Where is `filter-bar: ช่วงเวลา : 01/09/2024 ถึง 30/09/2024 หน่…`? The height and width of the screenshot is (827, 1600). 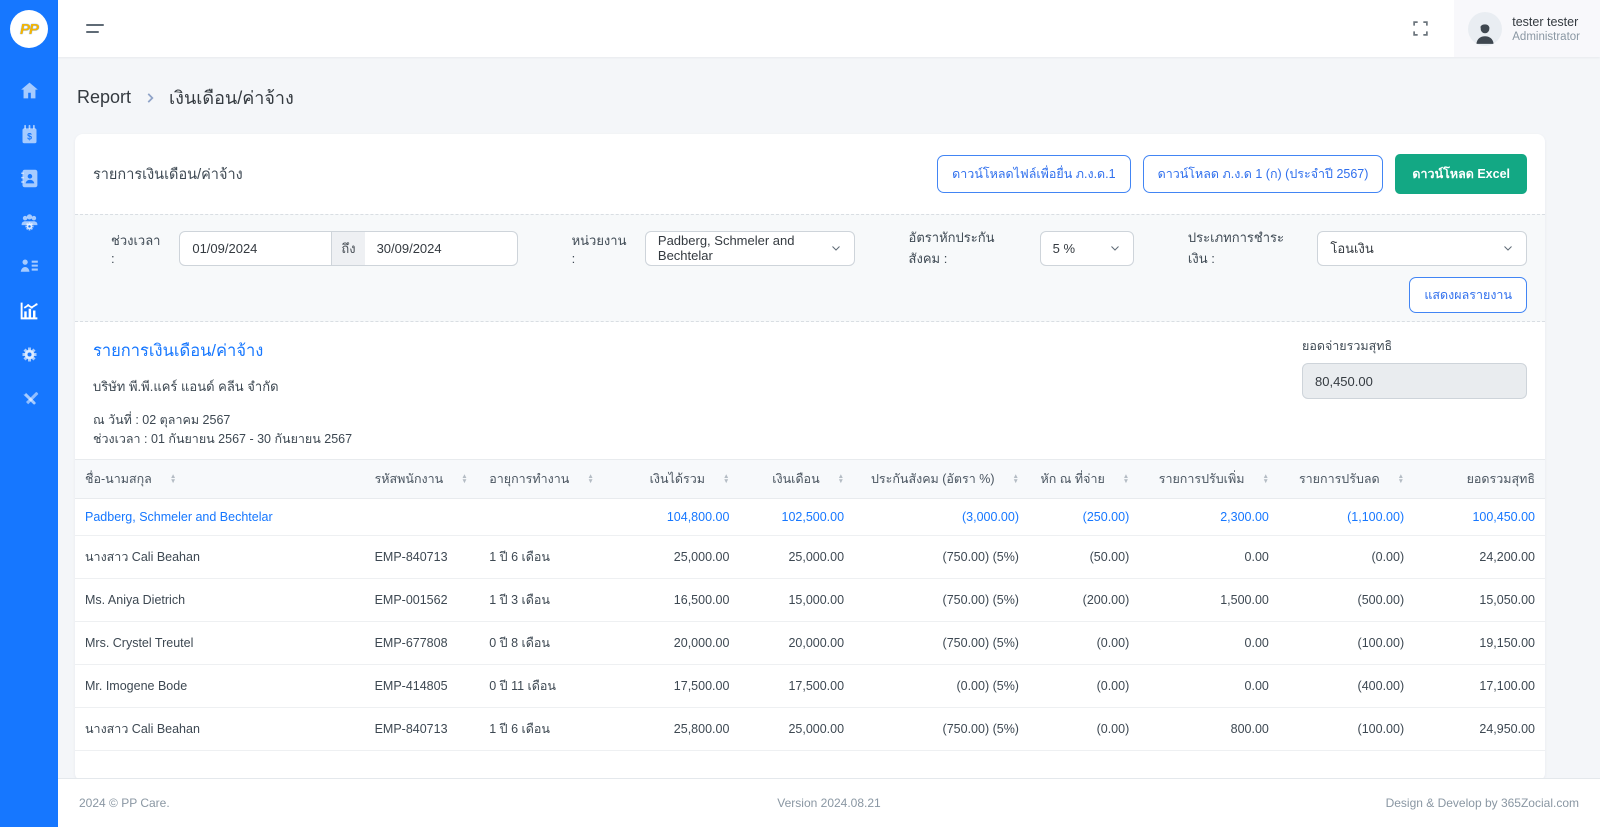 filter-bar: ช่วงเวลา : 01/09/2024 ถึง 30/09/2024 หน่… is located at coordinates (810, 268).